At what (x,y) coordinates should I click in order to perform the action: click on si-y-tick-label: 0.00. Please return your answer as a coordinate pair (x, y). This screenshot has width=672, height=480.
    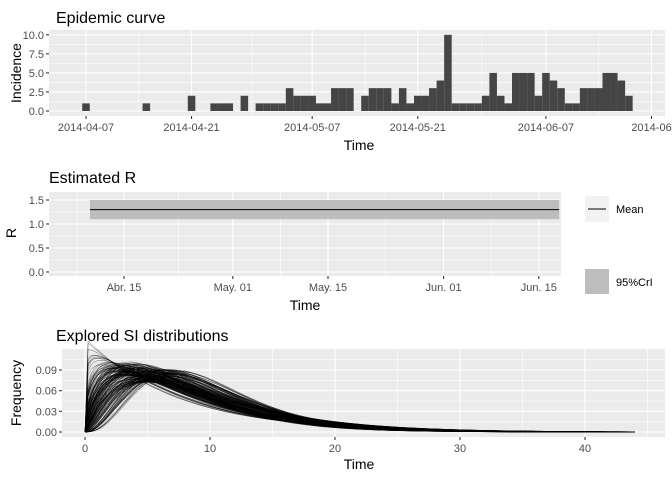
    Looking at the image, I should click on (46, 433).